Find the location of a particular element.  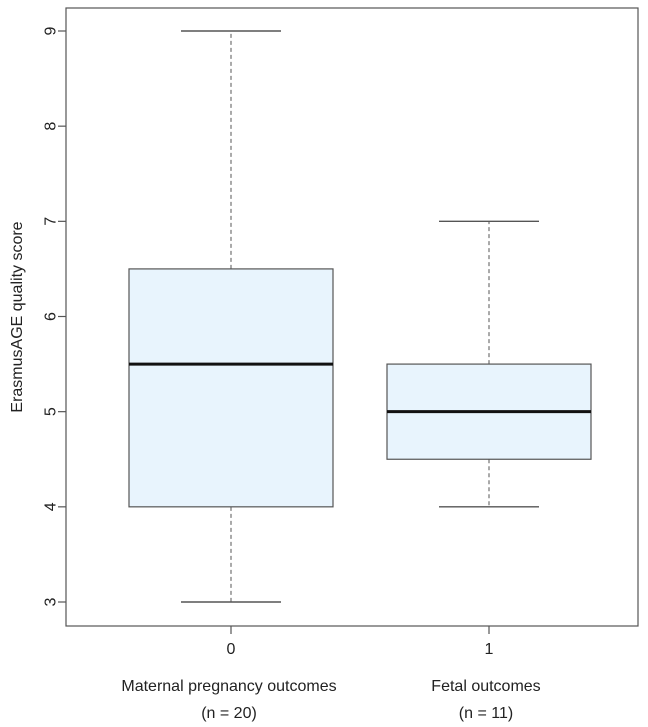

x-tick-label: 0 is located at coordinates (231, 649).